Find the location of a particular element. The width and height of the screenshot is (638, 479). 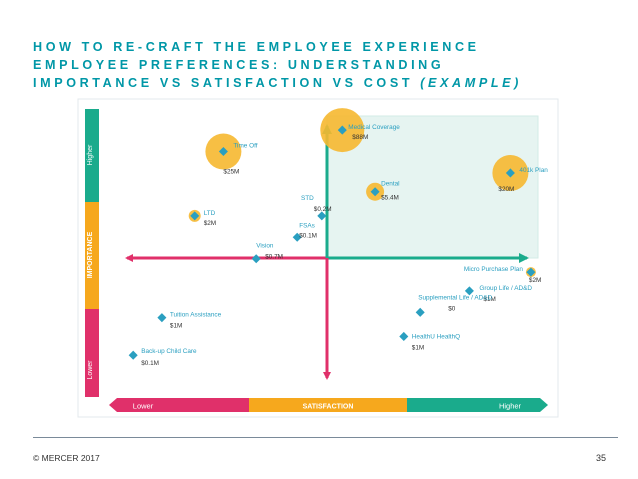

point-cost-healthu-healthq: $1M is located at coordinates (418, 347).